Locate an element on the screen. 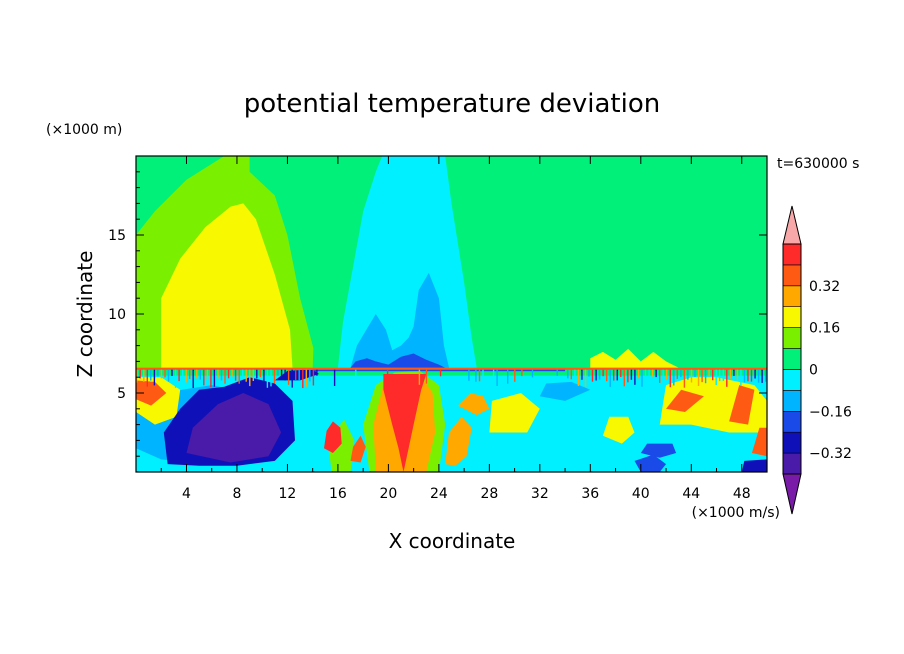  colorbar-tick-label: 0.32 is located at coordinates (824, 287).